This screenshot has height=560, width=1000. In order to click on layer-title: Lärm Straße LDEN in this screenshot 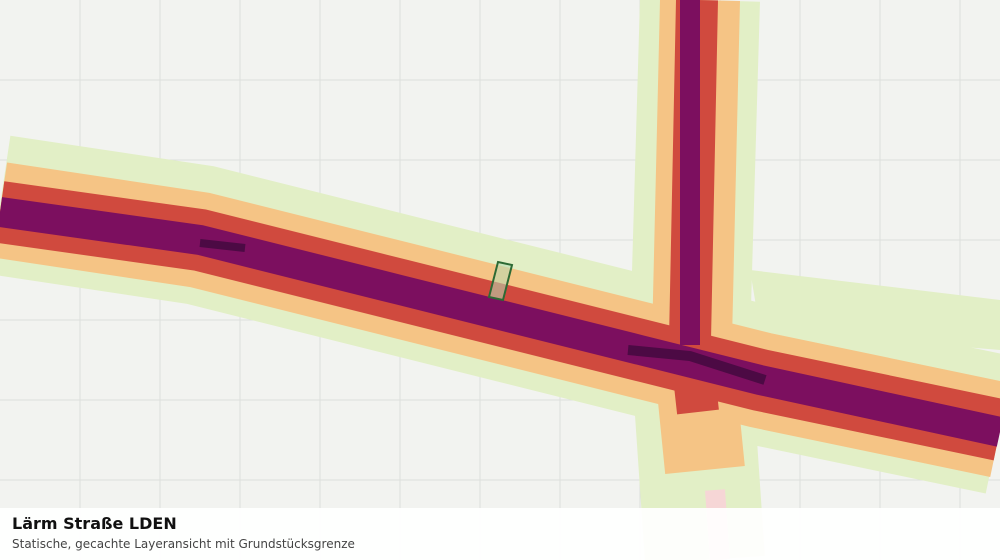, I will do `click(94, 523)`.